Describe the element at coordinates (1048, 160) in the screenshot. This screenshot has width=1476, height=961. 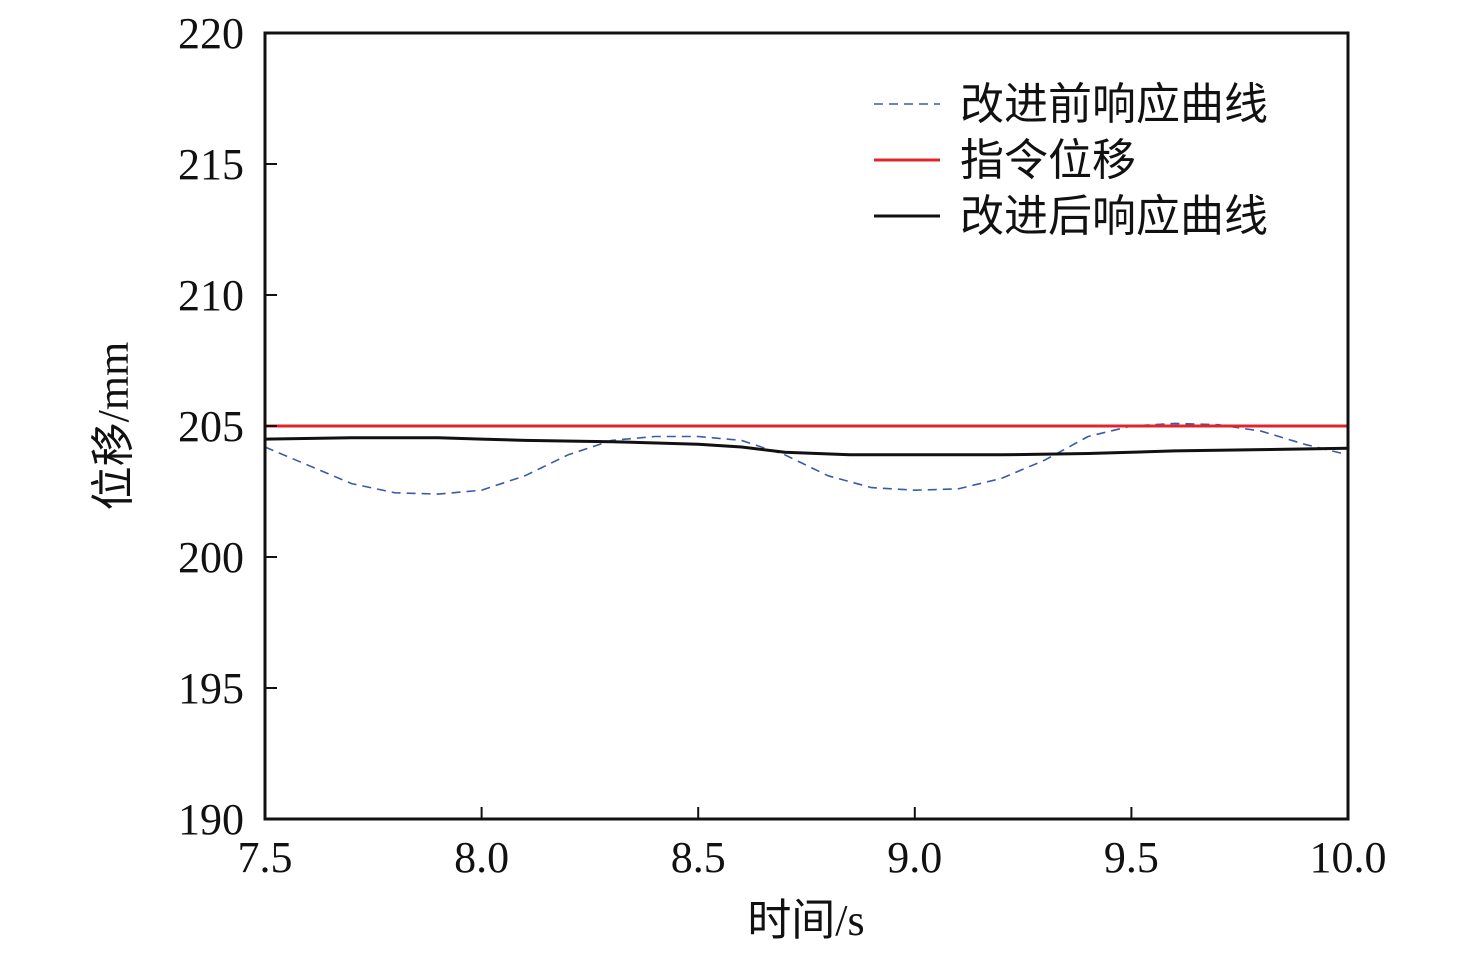
I see `legend-label-command-displacement: 指令位移` at that location.